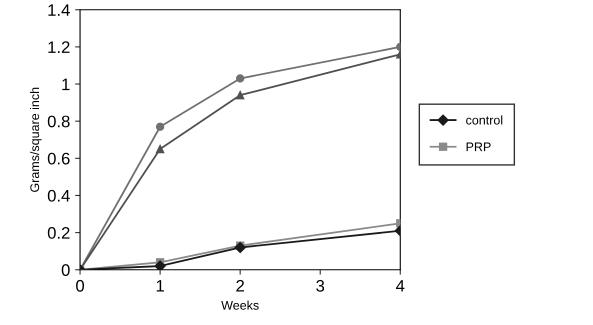 Image resolution: width=593 pixels, height=325 pixels. What do you see at coordinates (160, 286) in the screenshot?
I see `x-tick-label: 1` at bounding box center [160, 286].